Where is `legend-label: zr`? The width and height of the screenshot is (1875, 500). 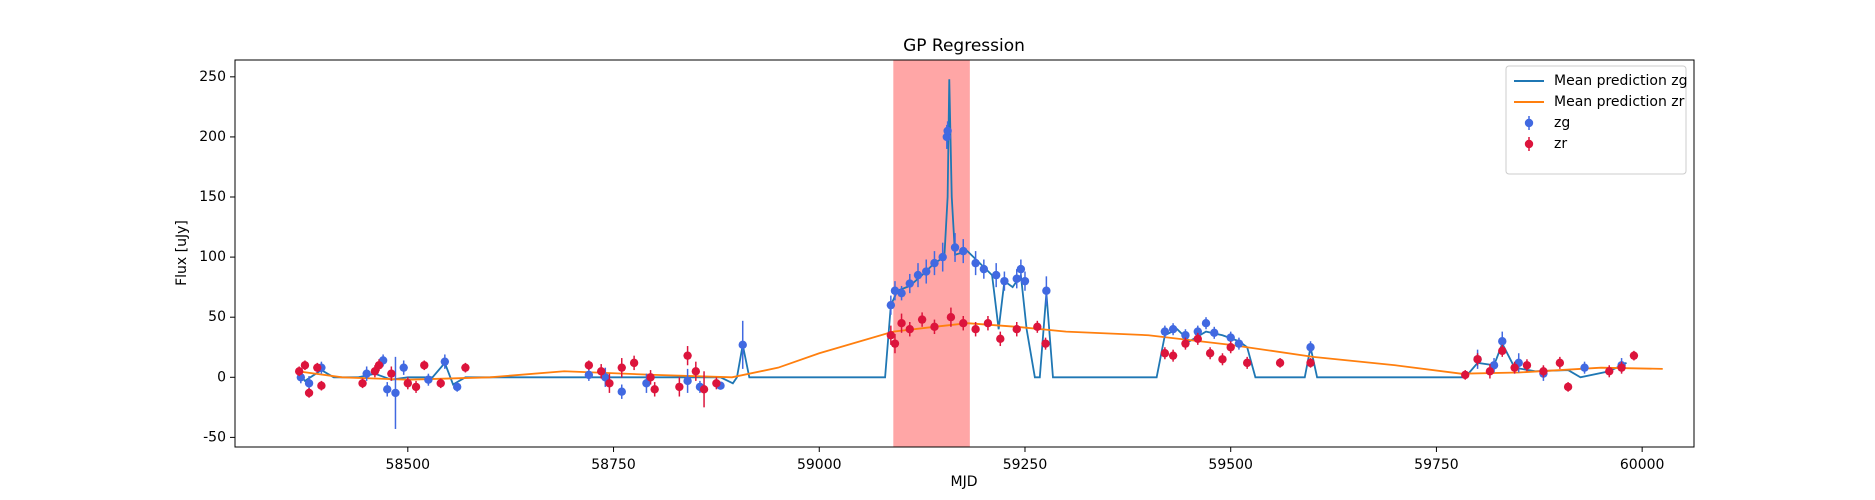
legend-label: zr is located at coordinates (1560, 144).